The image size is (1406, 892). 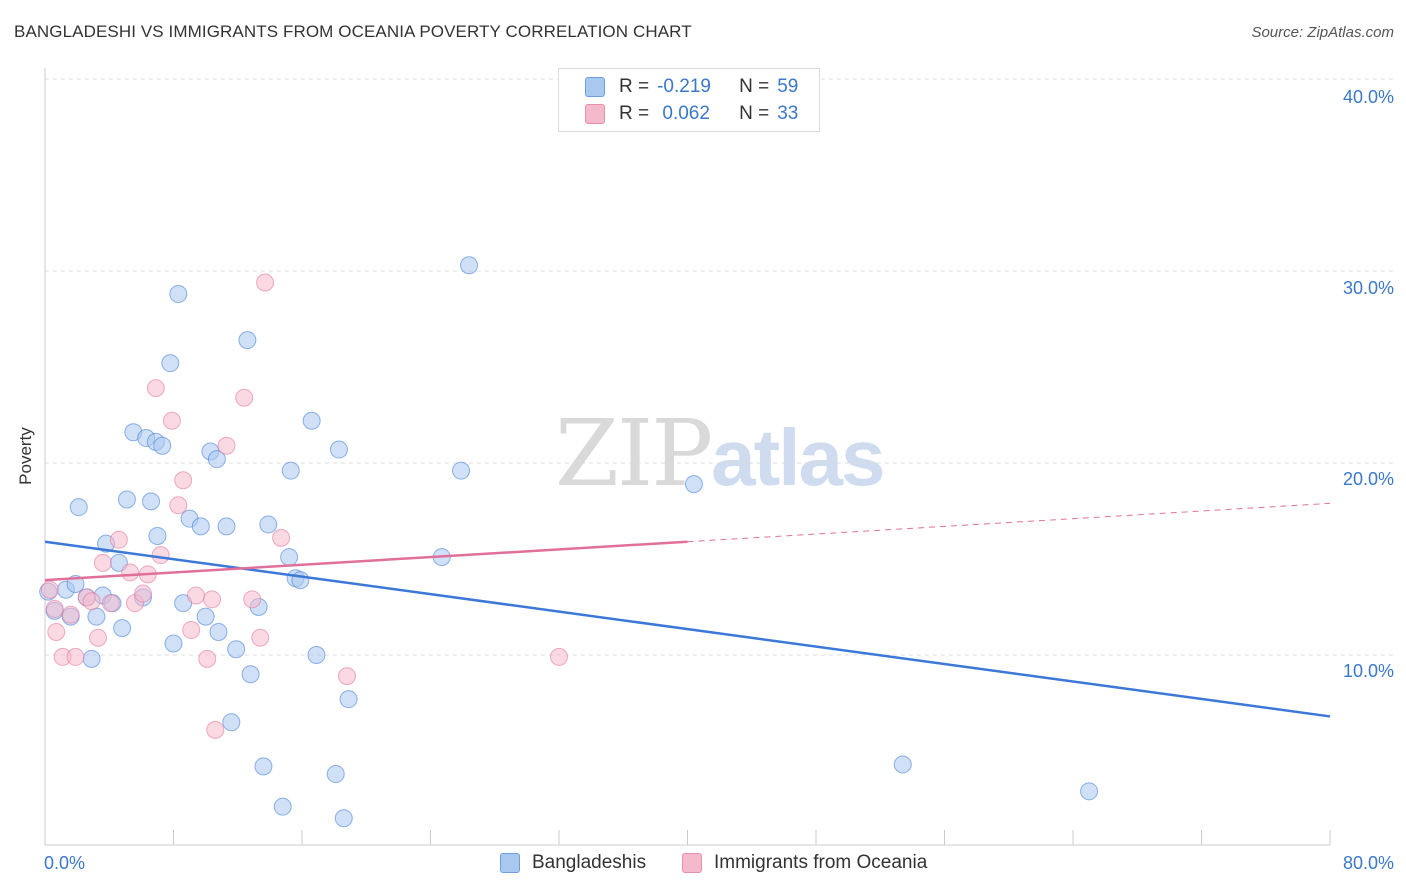 I want to click on stats-legend-row-bangladeshi: R = -0.219 N = 59, so click(x=691, y=87).